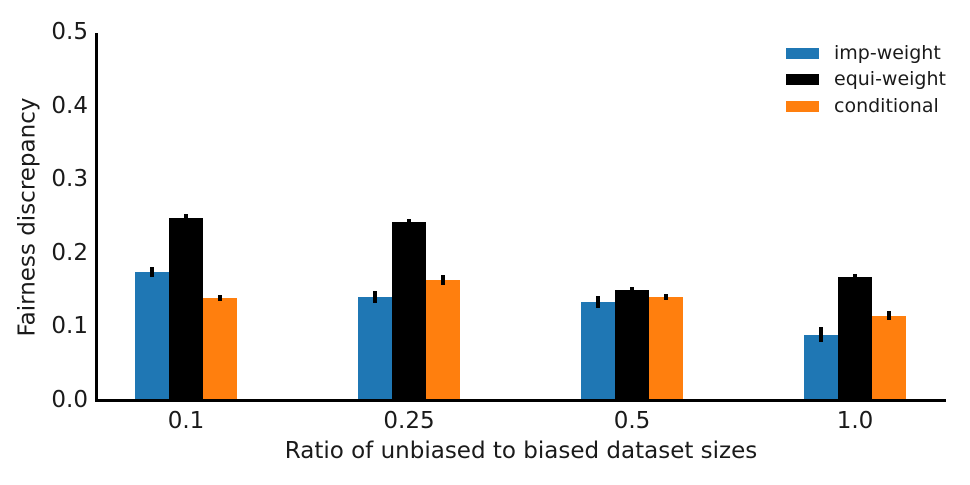 The height and width of the screenshot is (485, 970). Describe the element at coordinates (632, 421) in the screenshot. I see `x-tick-label: 0.5` at that location.